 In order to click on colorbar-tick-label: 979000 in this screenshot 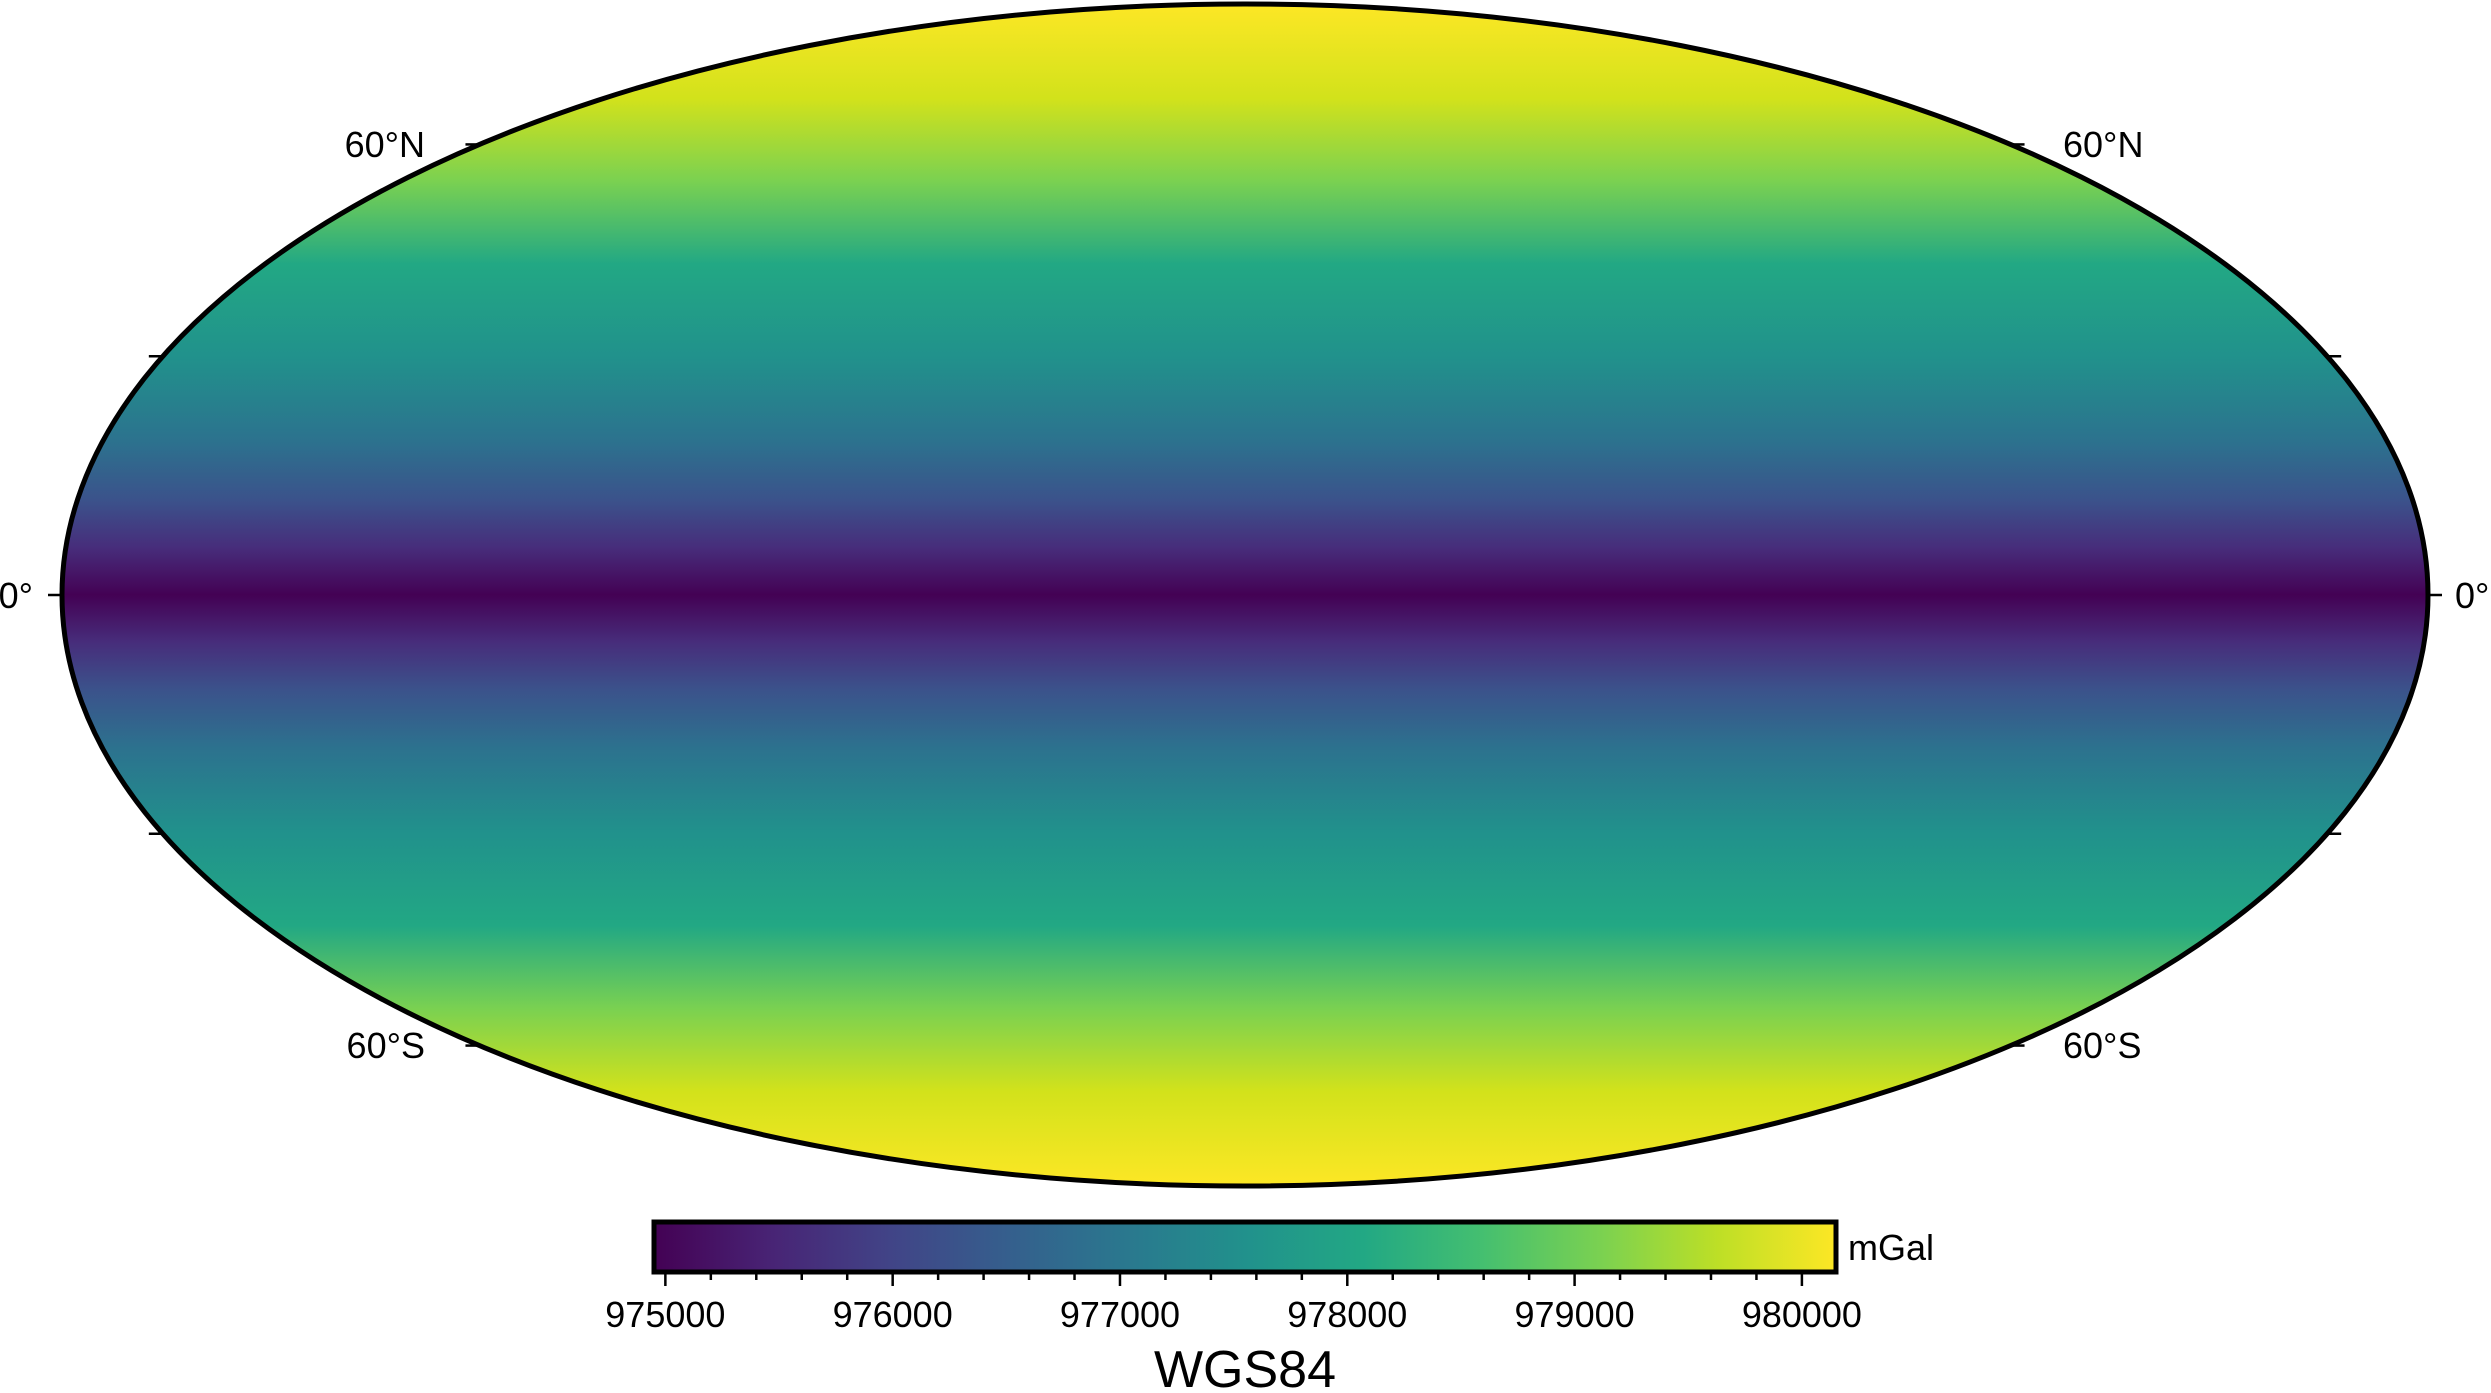, I will do `click(1575, 1314)`.